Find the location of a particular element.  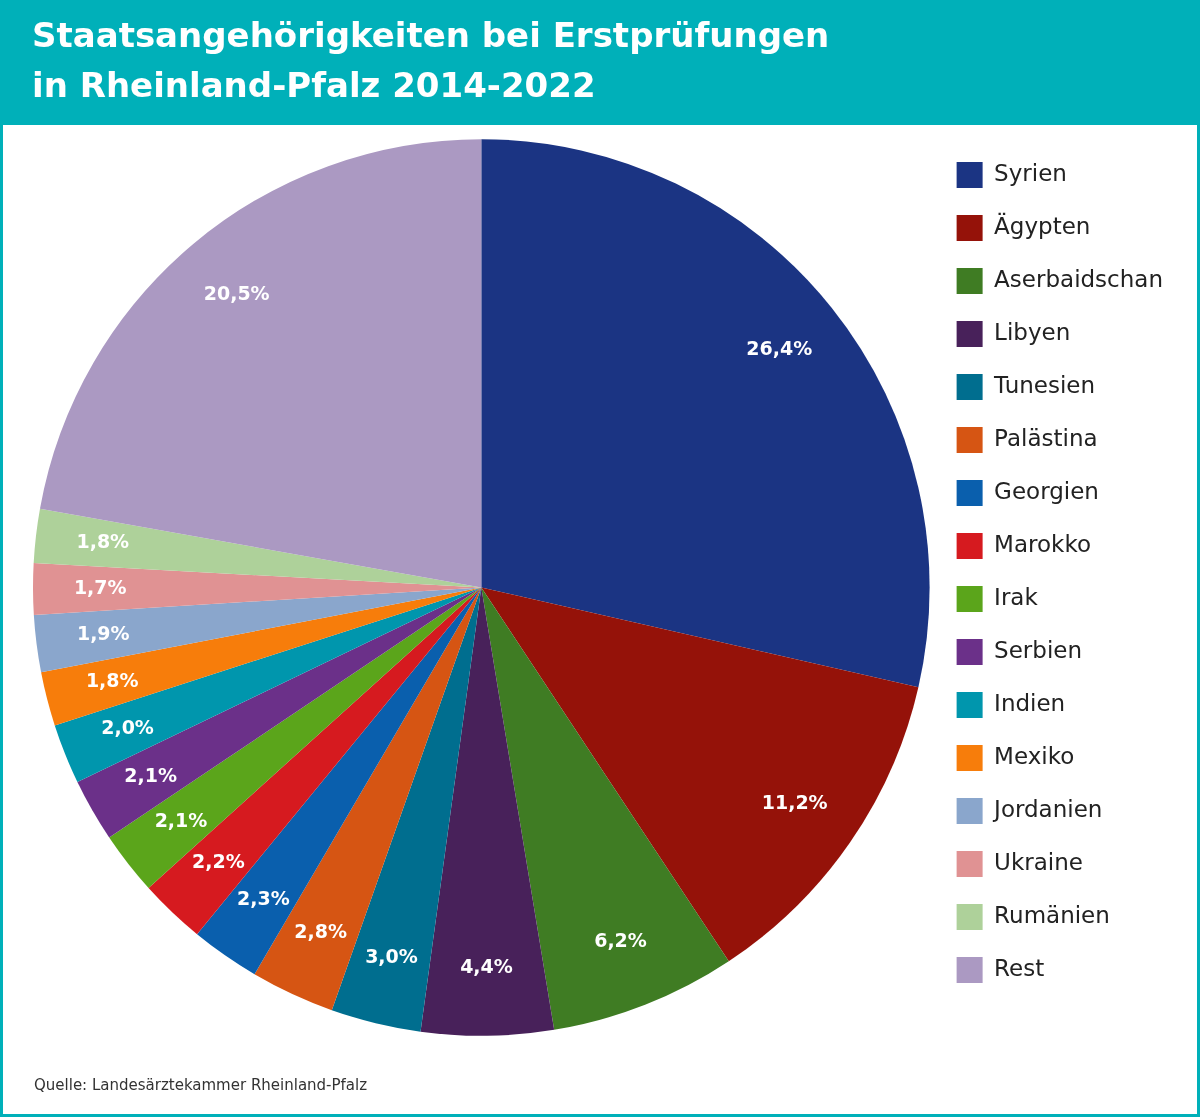

data-label: 20,5% is located at coordinates (236, 293).